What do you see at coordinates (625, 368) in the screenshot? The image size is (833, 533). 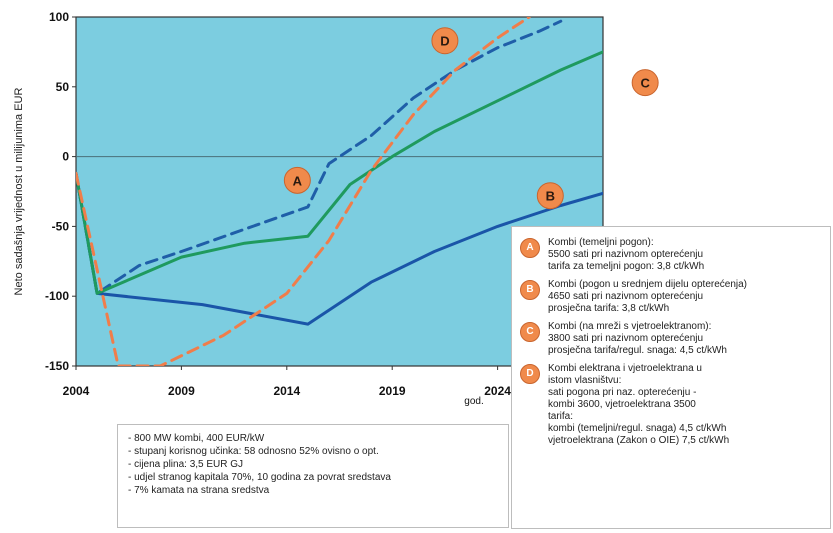 I see `legend-line: Kombi elektrana i vjetroelektrana u` at bounding box center [625, 368].